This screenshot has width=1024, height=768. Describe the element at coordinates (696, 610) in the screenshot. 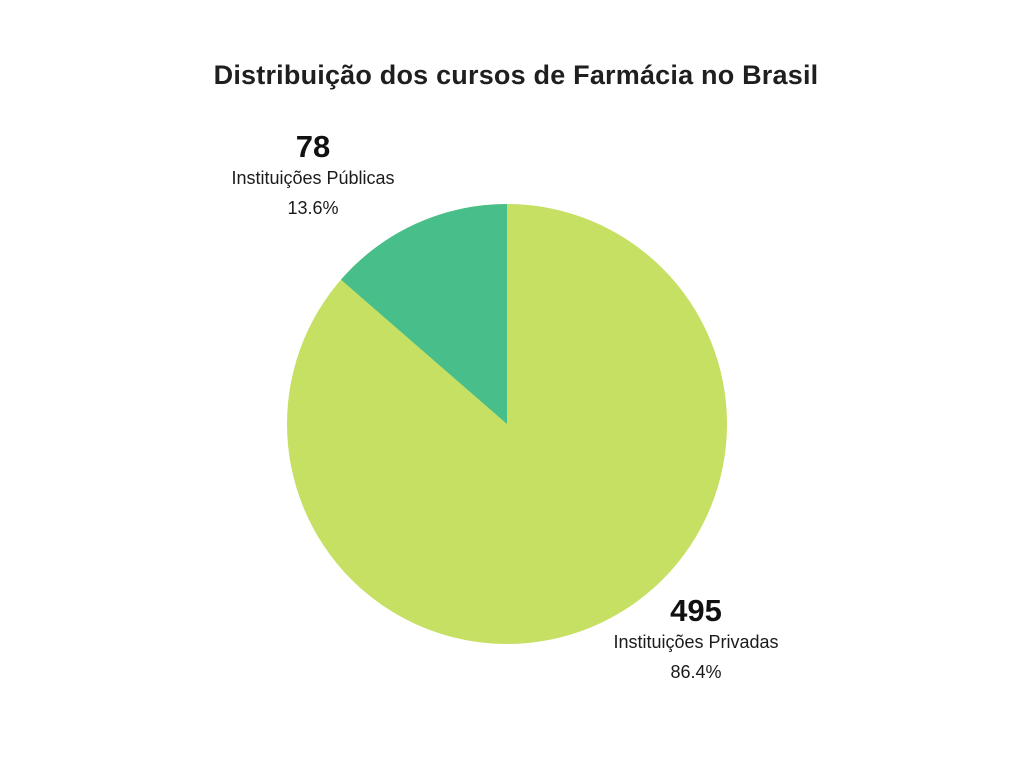

I see `private-slice-value: 495` at that location.